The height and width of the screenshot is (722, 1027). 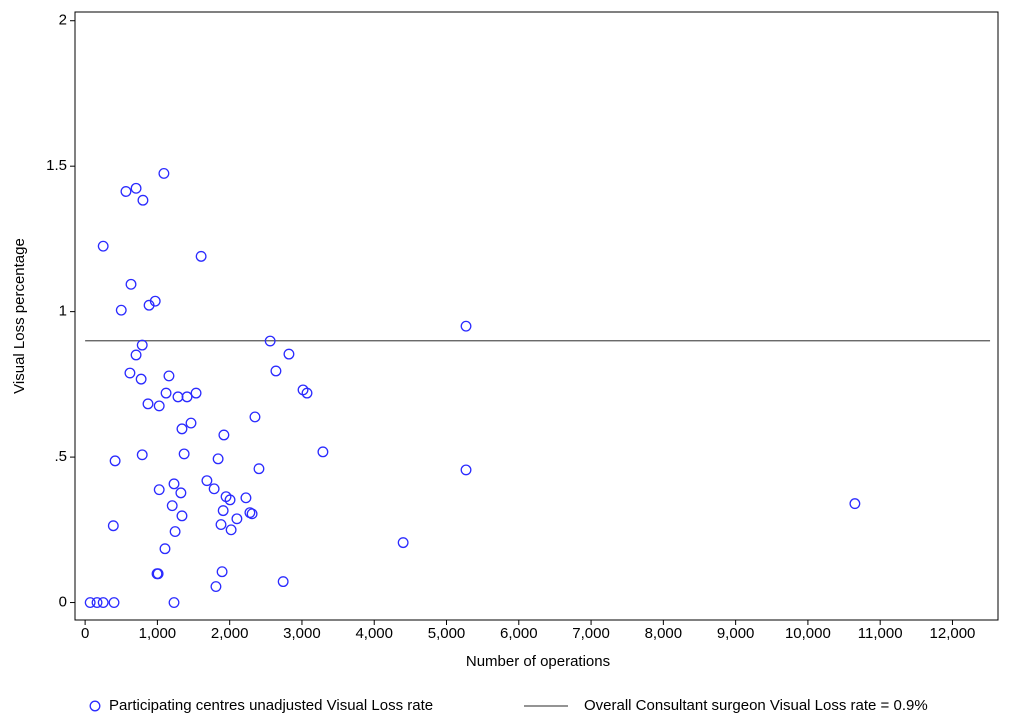 What do you see at coordinates (85, 633) in the screenshot?
I see `x-tick-label: 0` at bounding box center [85, 633].